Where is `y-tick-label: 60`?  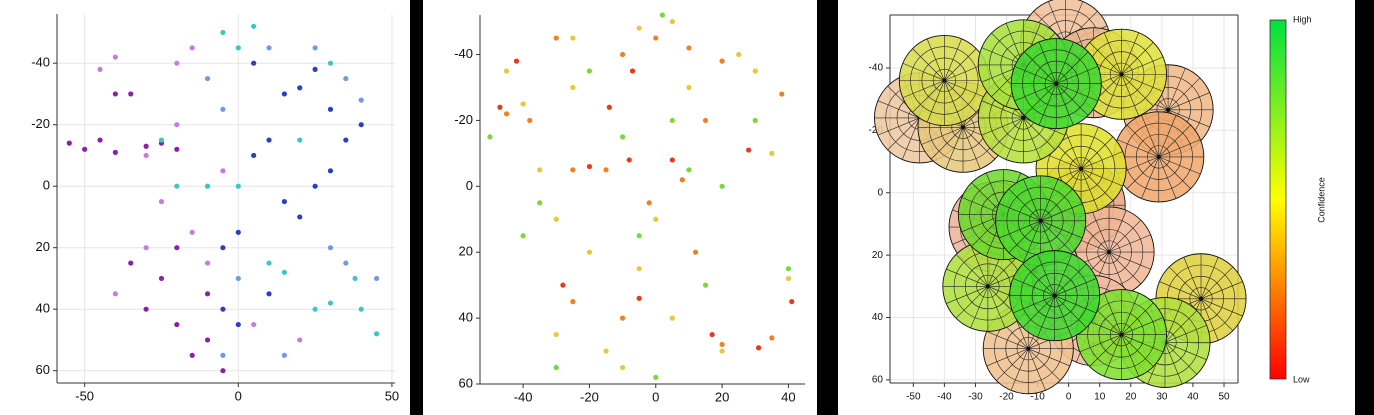
y-tick-label: 60 is located at coordinates (878, 380).